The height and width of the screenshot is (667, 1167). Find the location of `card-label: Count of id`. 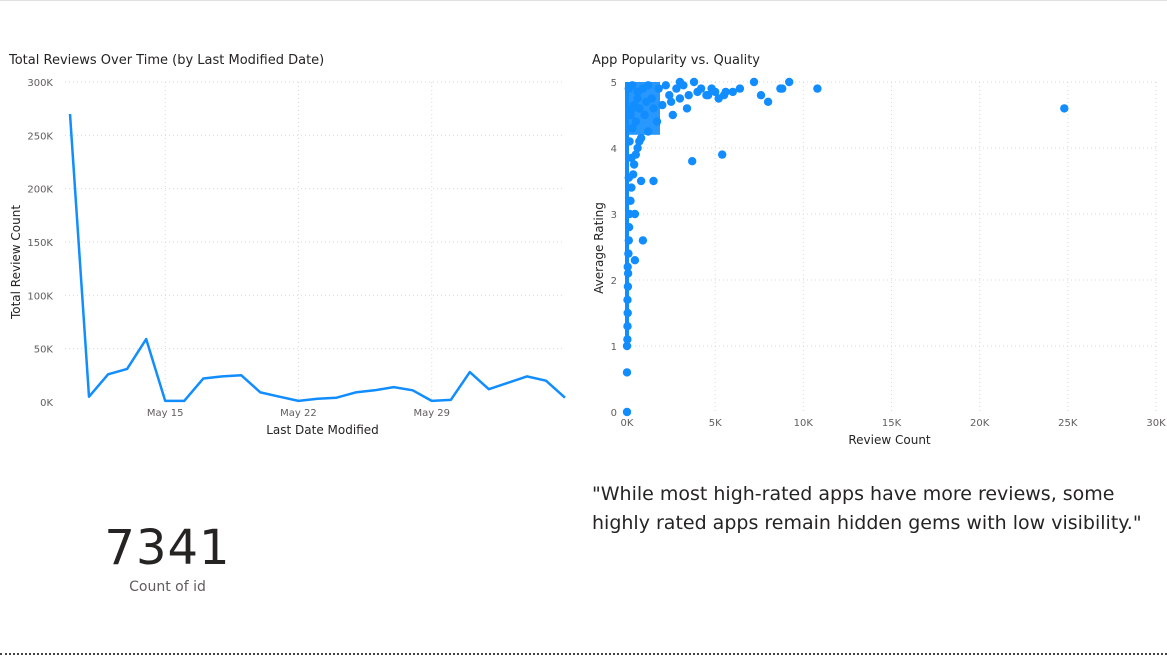

card-label: Count of id is located at coordinates (167, 587).